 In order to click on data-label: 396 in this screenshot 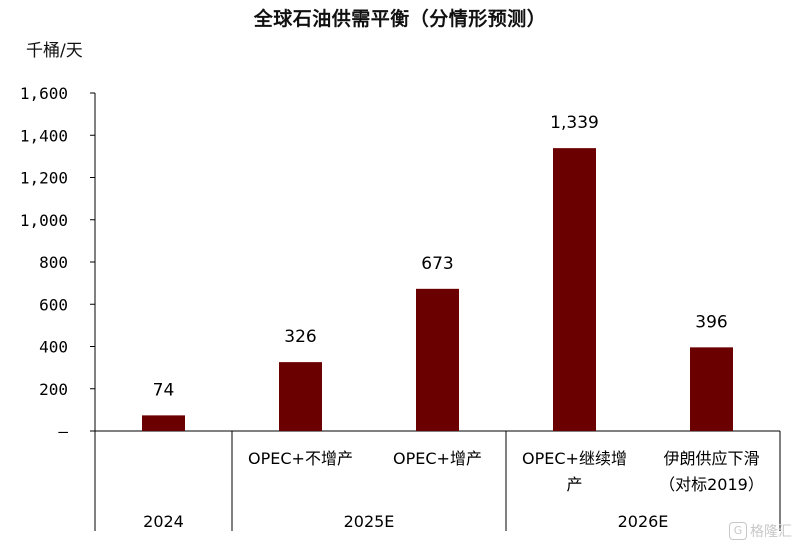, I will do `click(711, 322)`.